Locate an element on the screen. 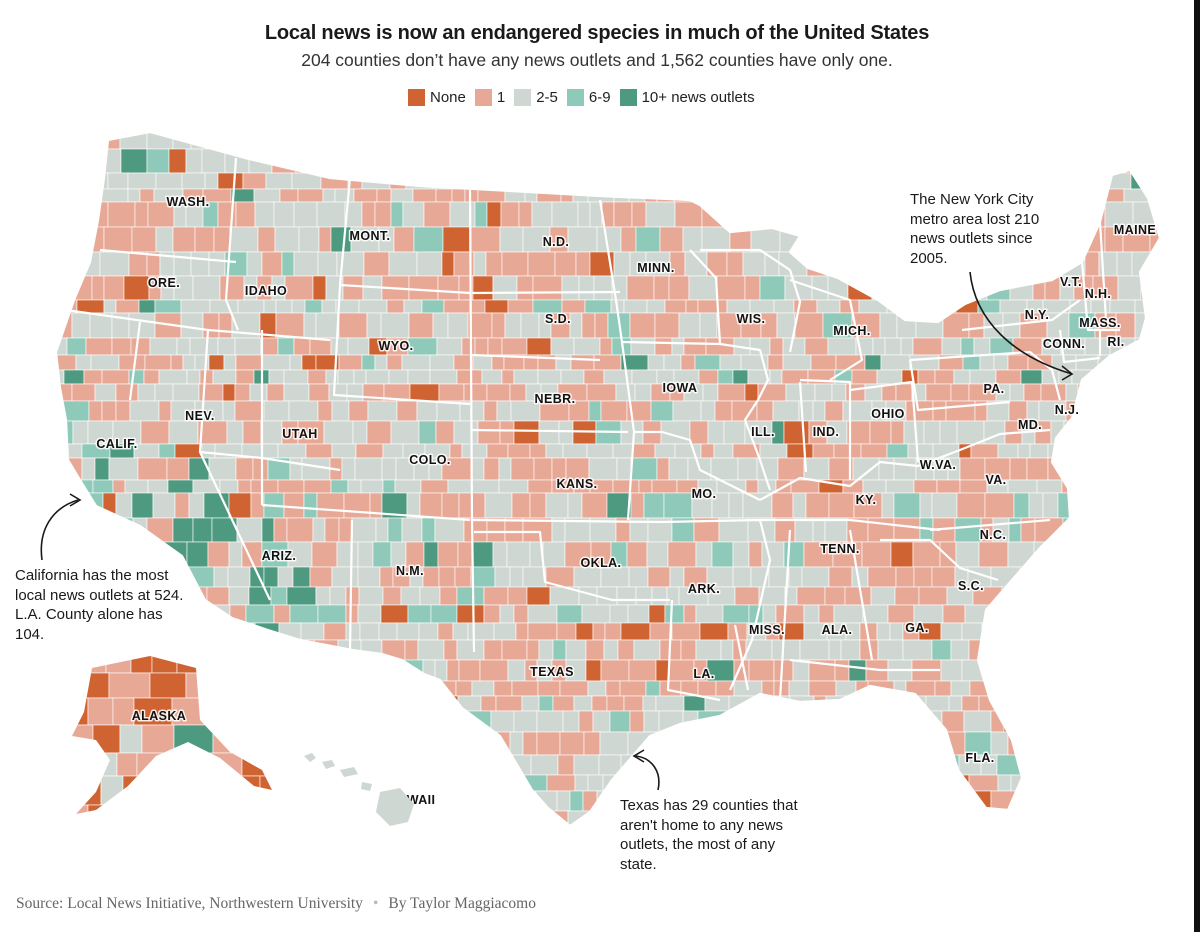  state-label-md: MD. is located at coordinates (1030, 425).